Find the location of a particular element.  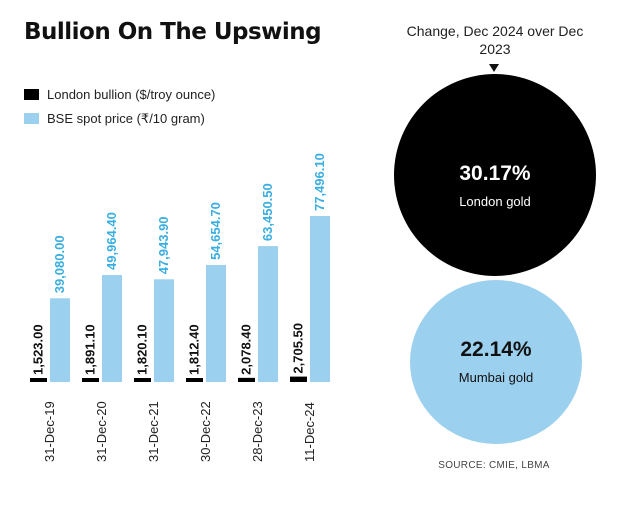

mumbai-change-circle is located at coordinates (496, 362).